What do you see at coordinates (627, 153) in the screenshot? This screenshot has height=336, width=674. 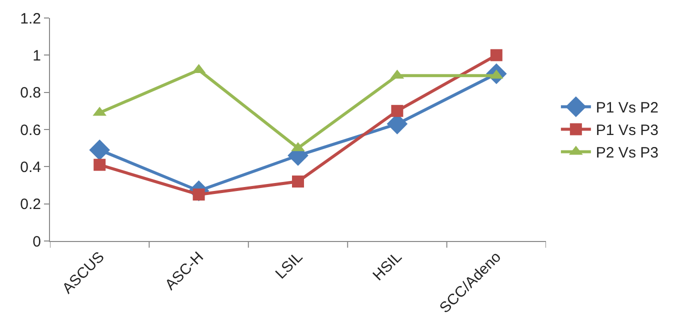 I see `legend-label: P2 Vs P3` at bounding box center [627, 153].